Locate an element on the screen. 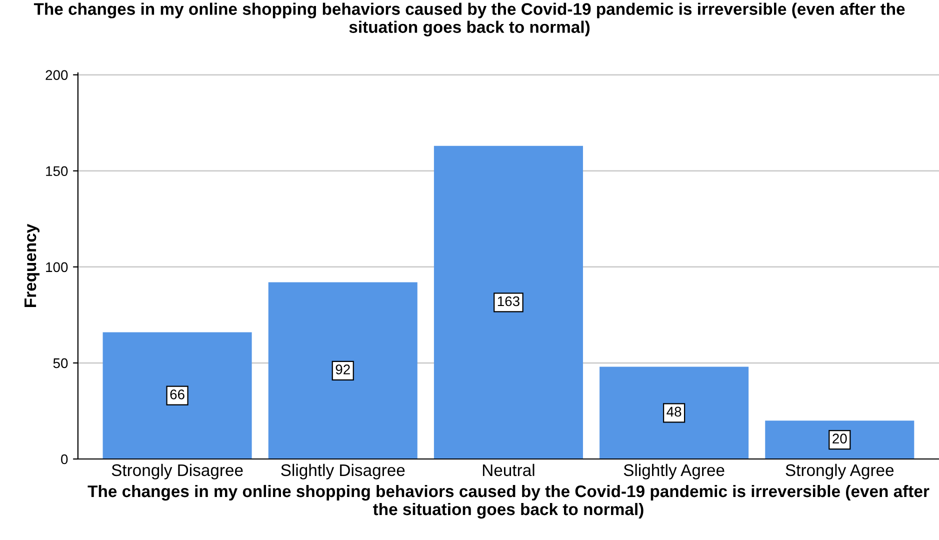  data-label: 20 is located at coordinates (839, 439).